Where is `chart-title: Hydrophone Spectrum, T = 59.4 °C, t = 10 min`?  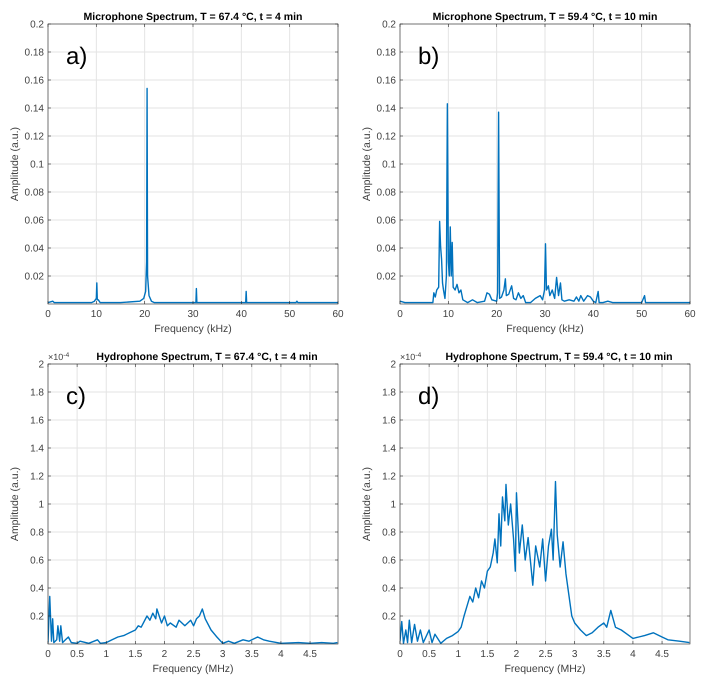 chart-title: Hydrophone Spectrum, T = 59.4 °C, t = 10 min is located at coordinates (559, 357).